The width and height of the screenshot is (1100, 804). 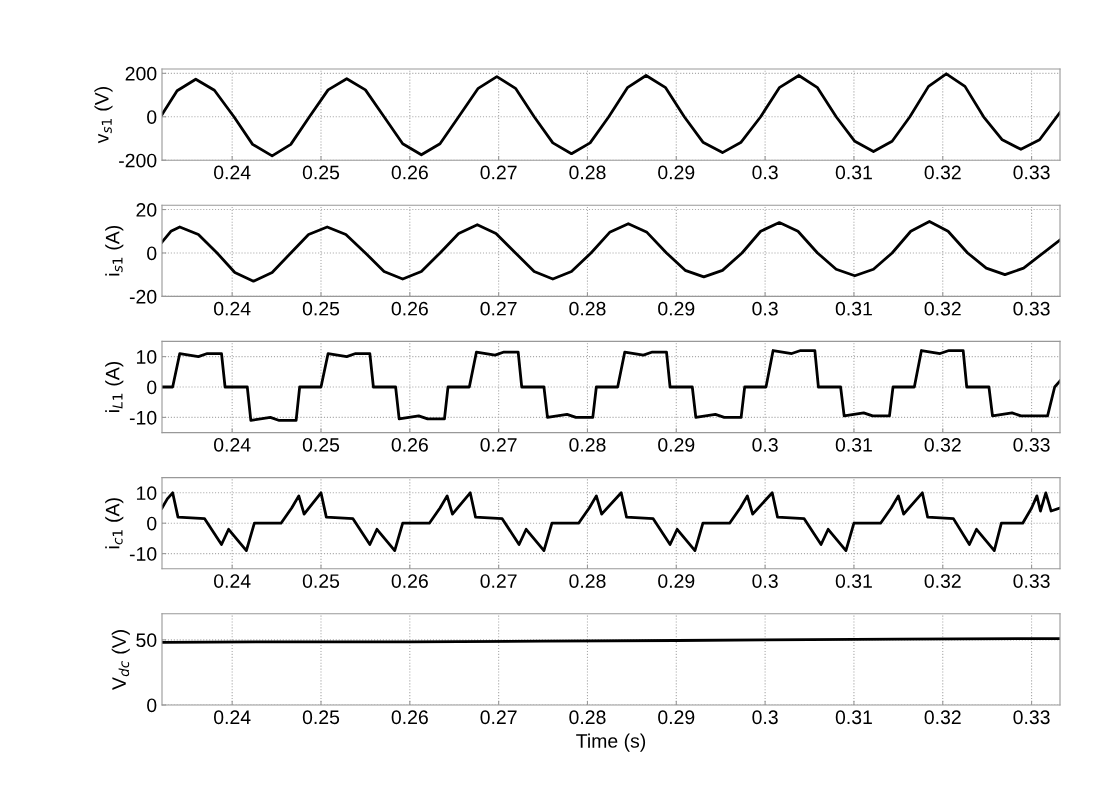 I want to click on y-axis-title: i$_{c1}$ (A), so click(x=114, y=523).